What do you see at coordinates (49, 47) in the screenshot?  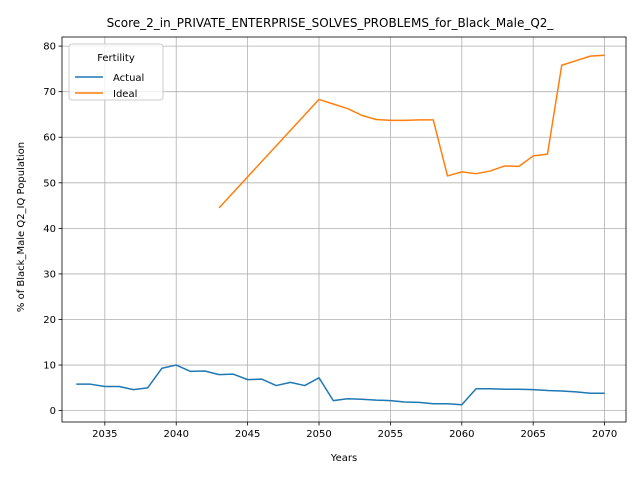 I see `y-tick-label: 80` at bounding box center [49, 47].